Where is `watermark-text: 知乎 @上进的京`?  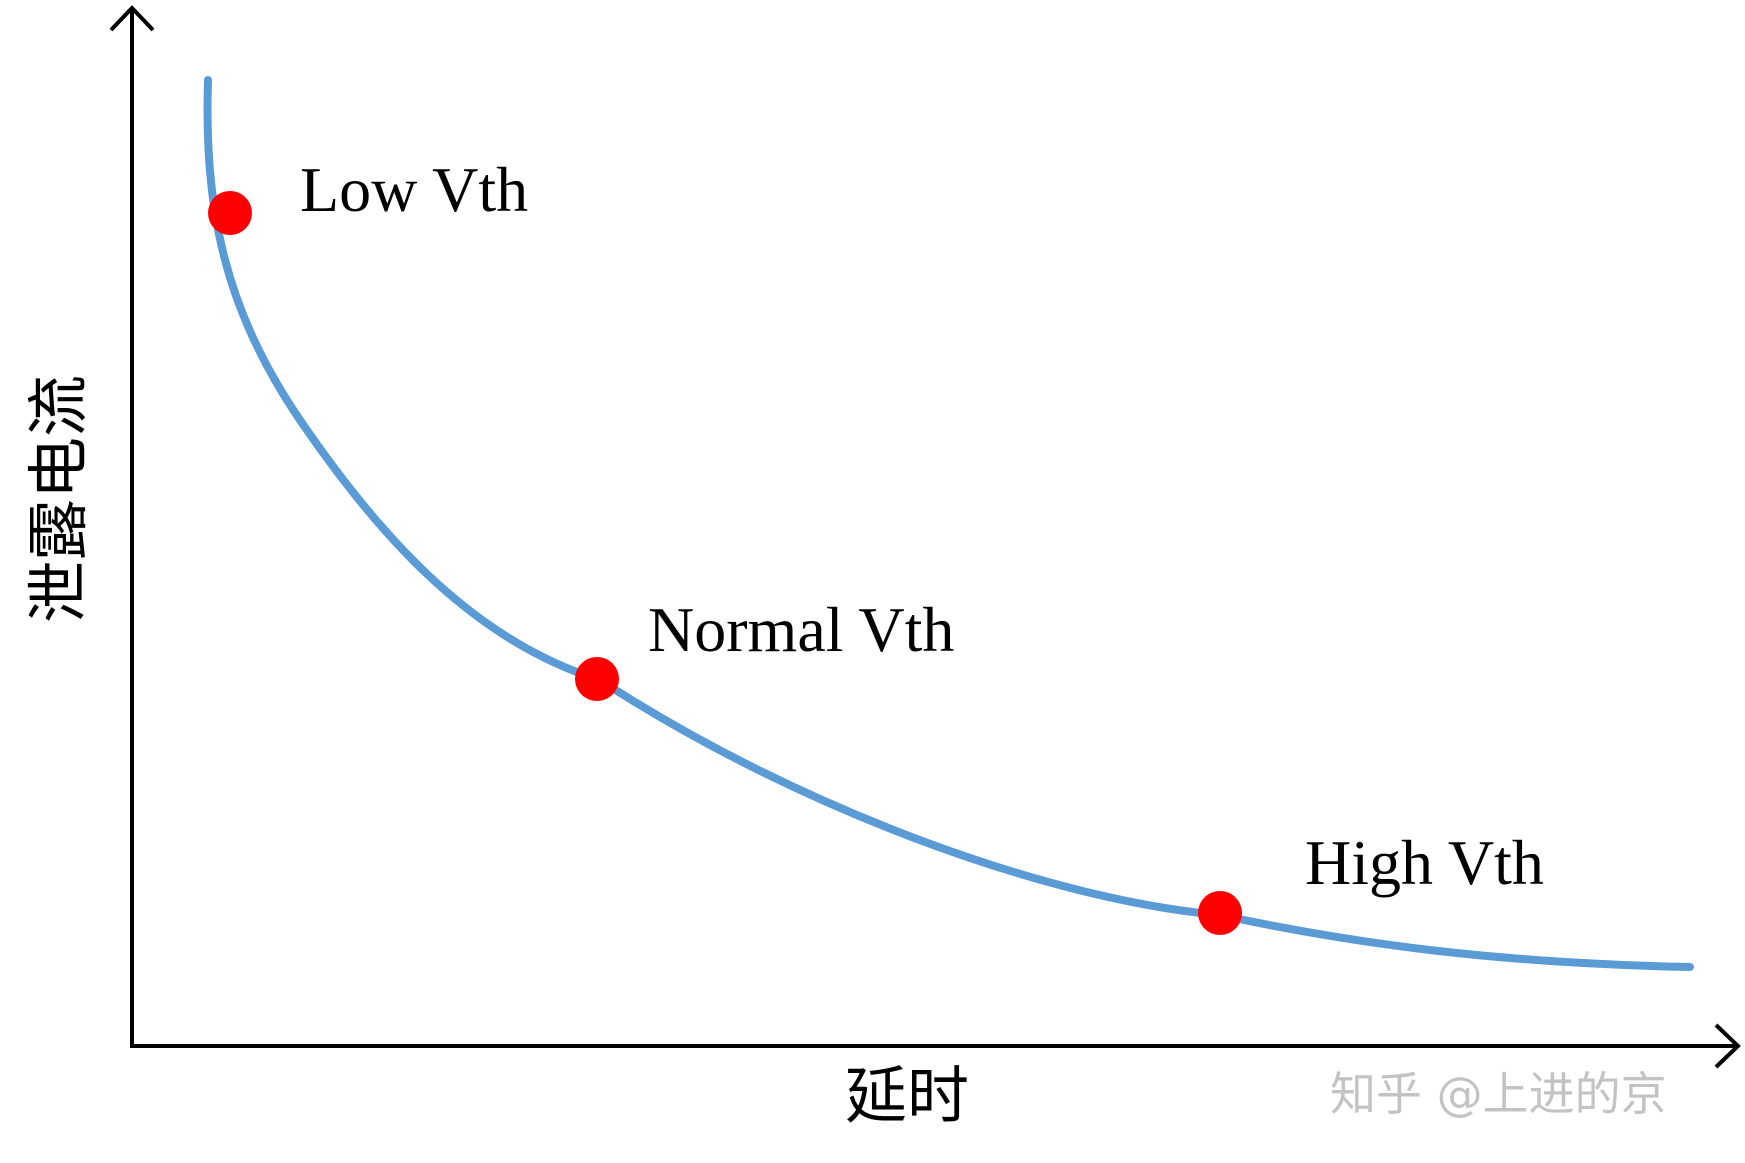 watermark-text: 知乎 @上进的京 is located at coordinates (1498, 1094).